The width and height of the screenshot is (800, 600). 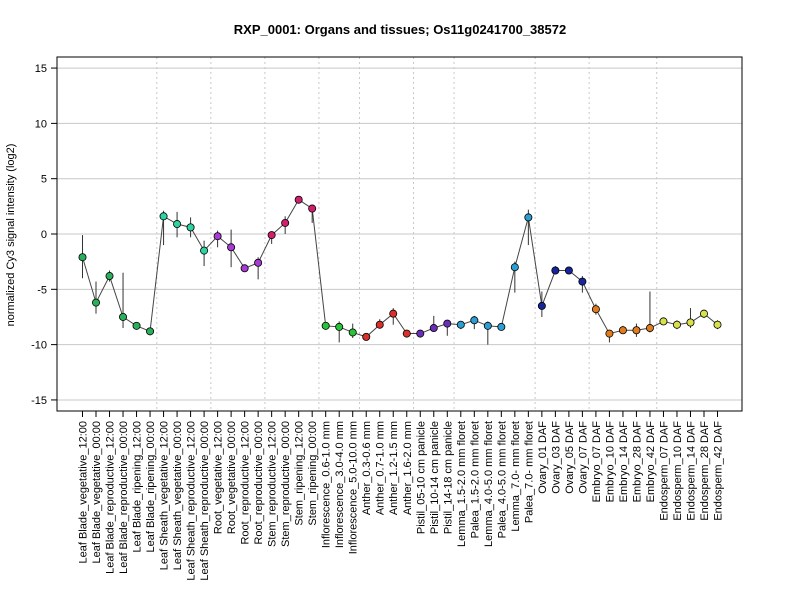 What do you see at coordinates (42, 290) in the screenshot?
I see `y-tick-label: -5` at bounding box center [42, 290].